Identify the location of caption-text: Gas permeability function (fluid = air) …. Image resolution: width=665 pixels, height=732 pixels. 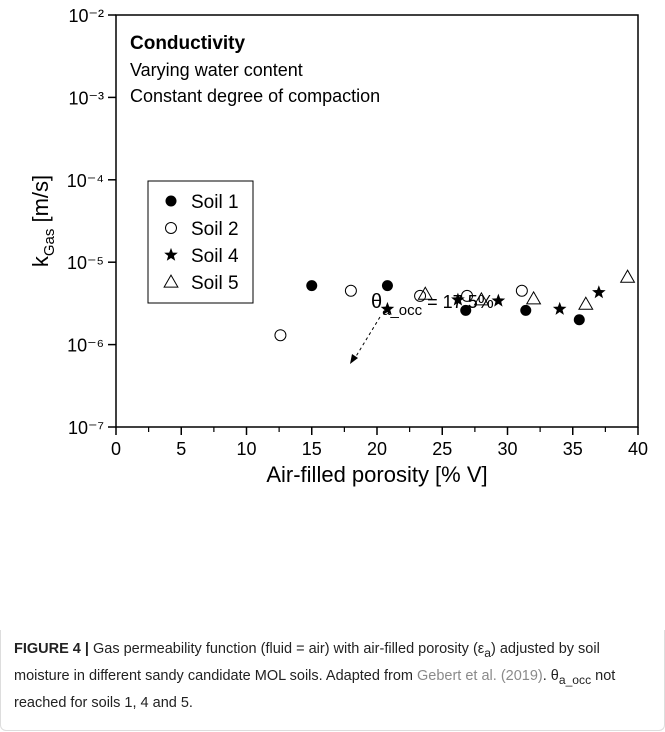
(286, 649).